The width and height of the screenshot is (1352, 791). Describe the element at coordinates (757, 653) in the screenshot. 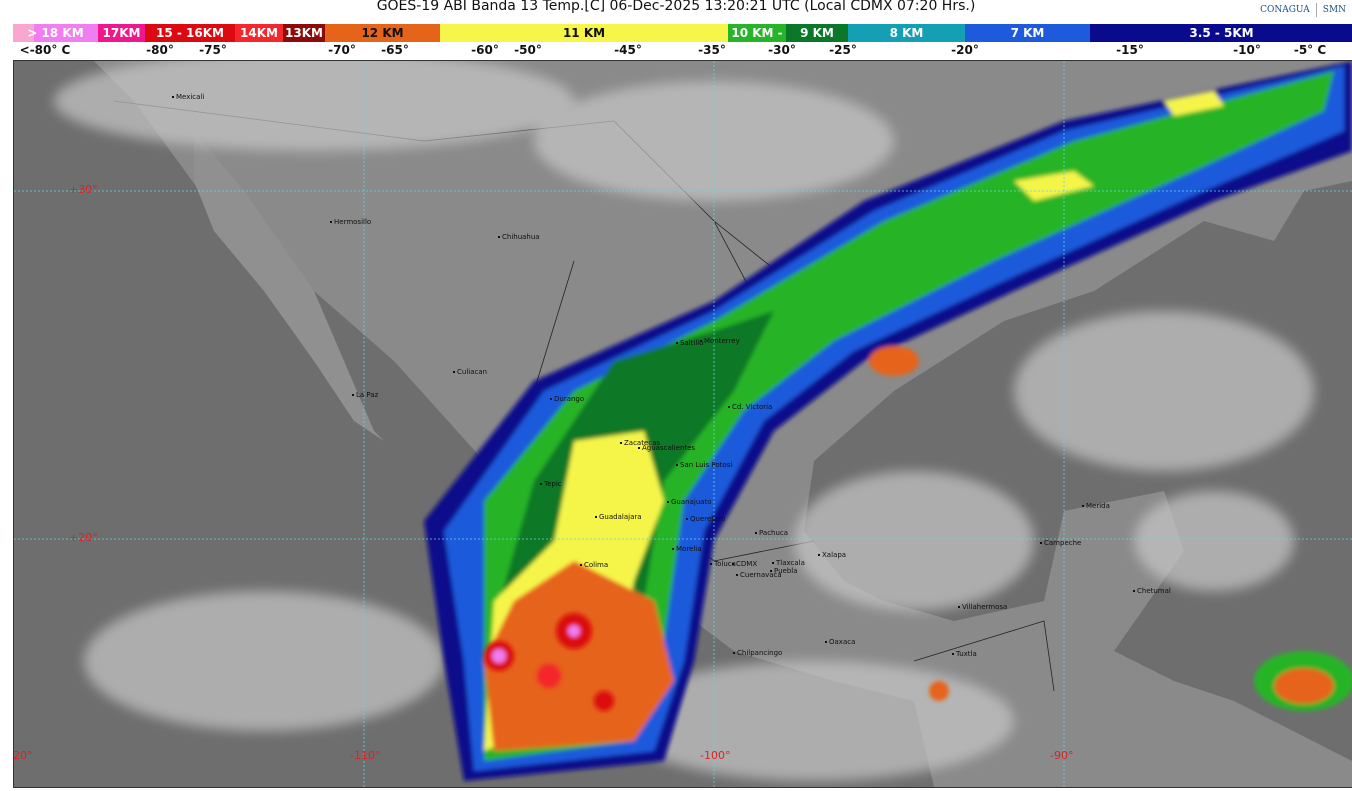

I see `city-label: Chilpancingo` at that location.